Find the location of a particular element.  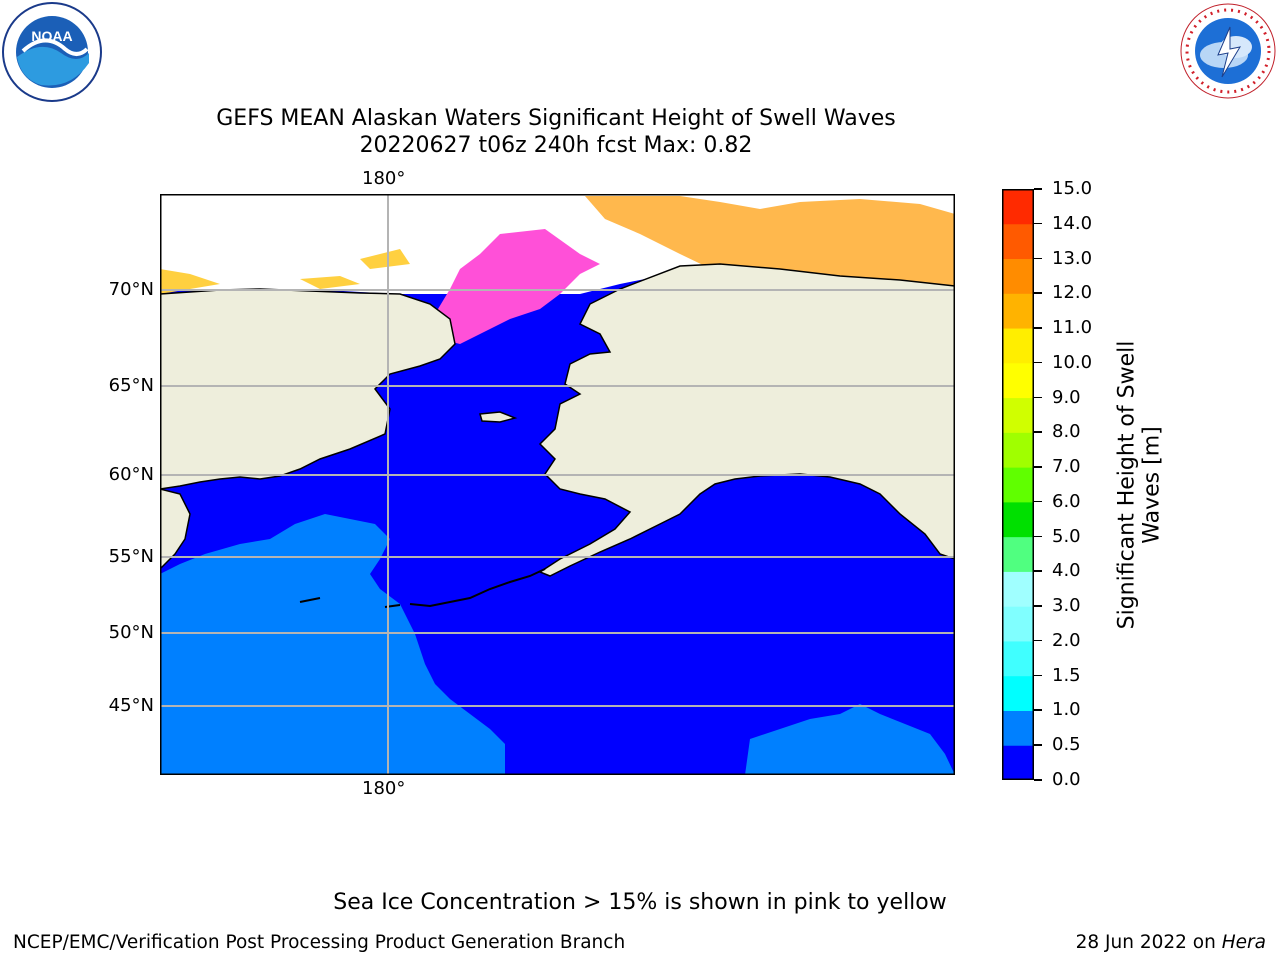

sea-ice-yellow is located at coordinates (285, 271).